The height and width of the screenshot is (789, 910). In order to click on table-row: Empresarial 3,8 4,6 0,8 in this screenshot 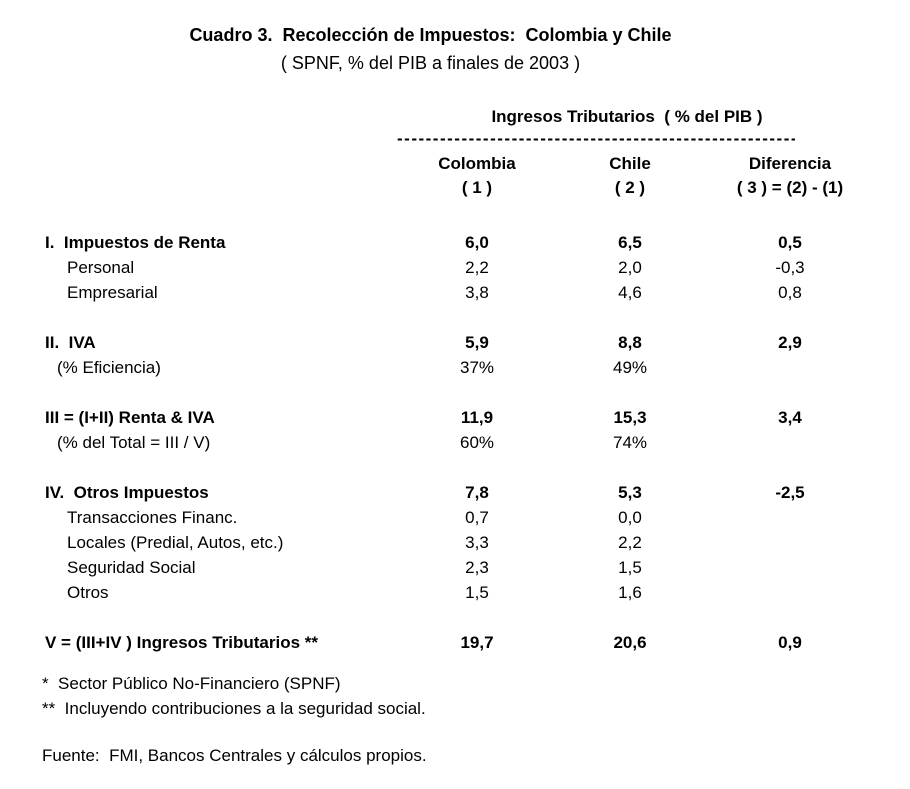, I will do `click(461, 292)`.